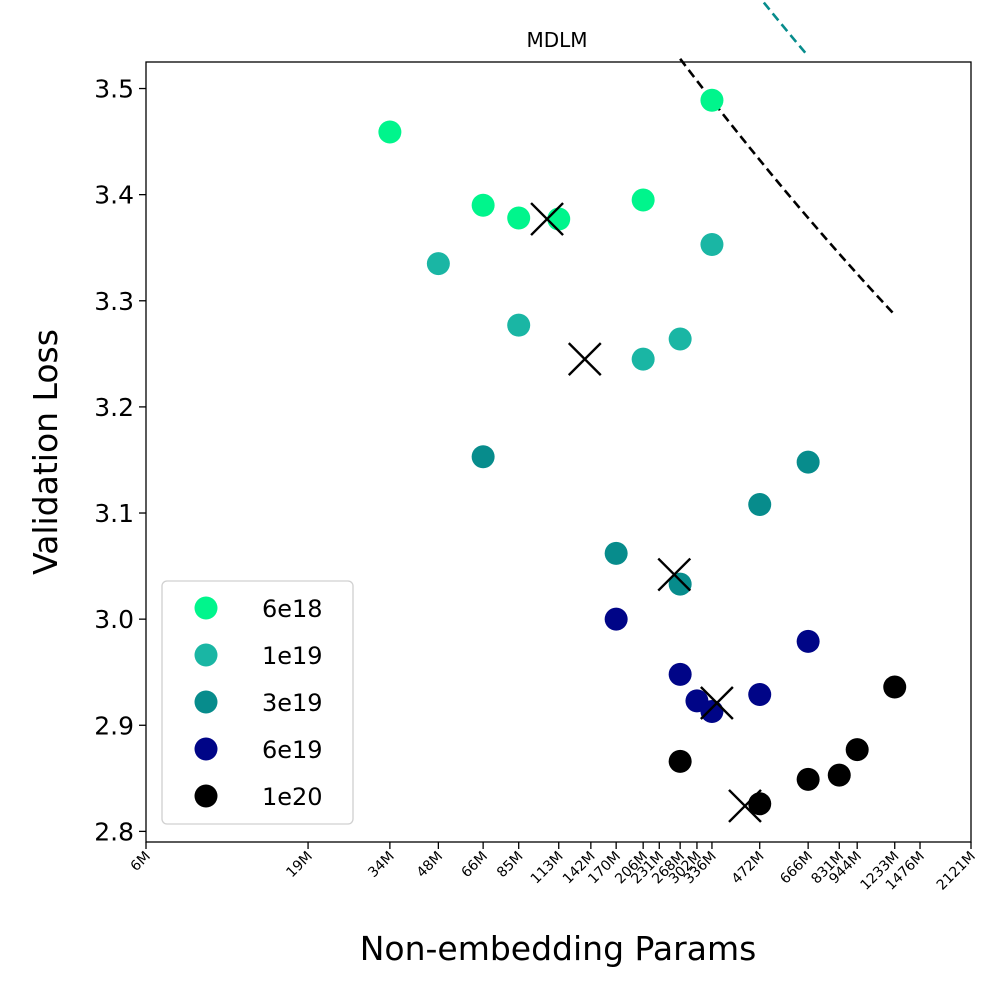 Image resolution: width=996 pixels, height=996 pixels. Describe the element at coordinates (45, 452) in the screenshot. I see `y-axis-label: Validation Loss` at that location.